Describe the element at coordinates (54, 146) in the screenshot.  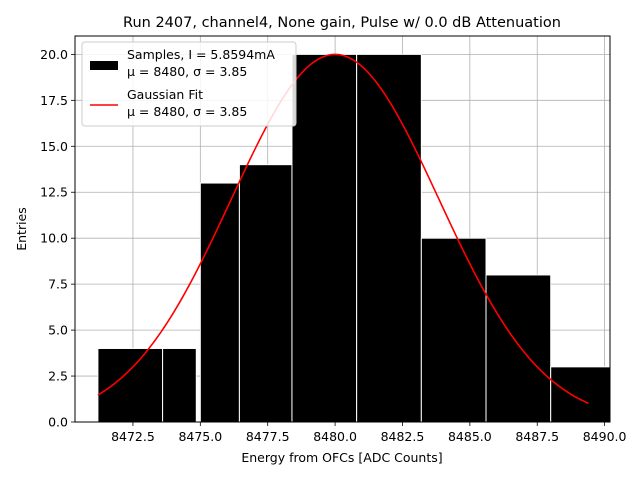
I see `y-tick-label: 15.0` at that location.